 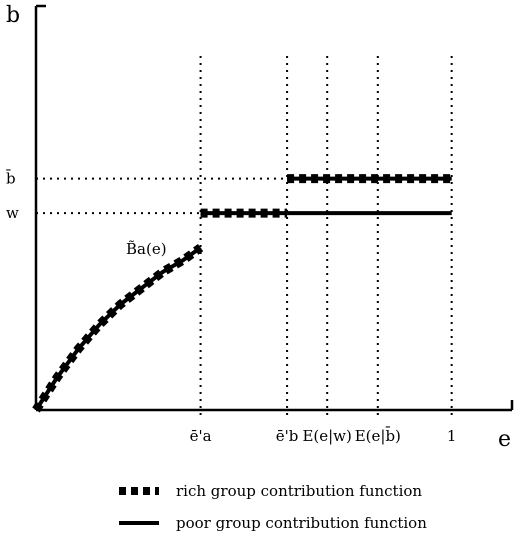 What do you see at coordinates (299, 491) in the screenshot?
I see `legend-rich-label: rich group contribution function` at bounding box center [299, 491].